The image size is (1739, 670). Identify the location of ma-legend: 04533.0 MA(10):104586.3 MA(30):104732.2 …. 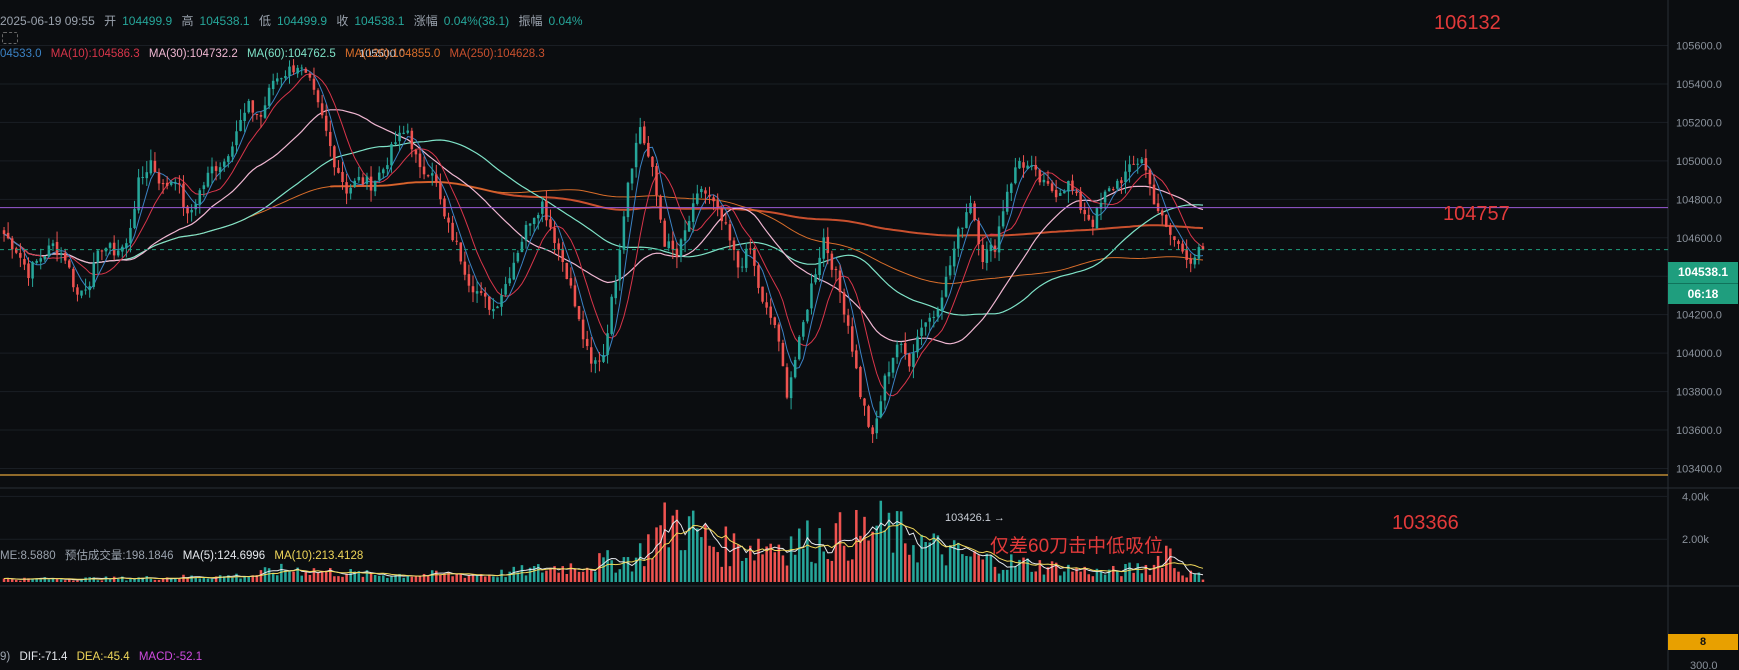
(275, 54).